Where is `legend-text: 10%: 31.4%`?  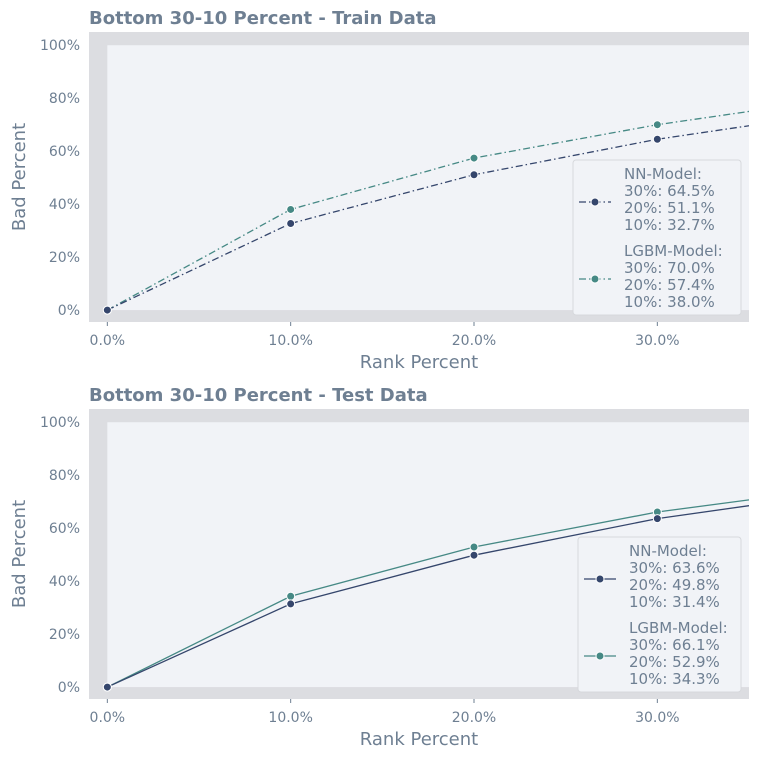 legend-text: 10%: 31.4% is located at coordinates (674, 602).